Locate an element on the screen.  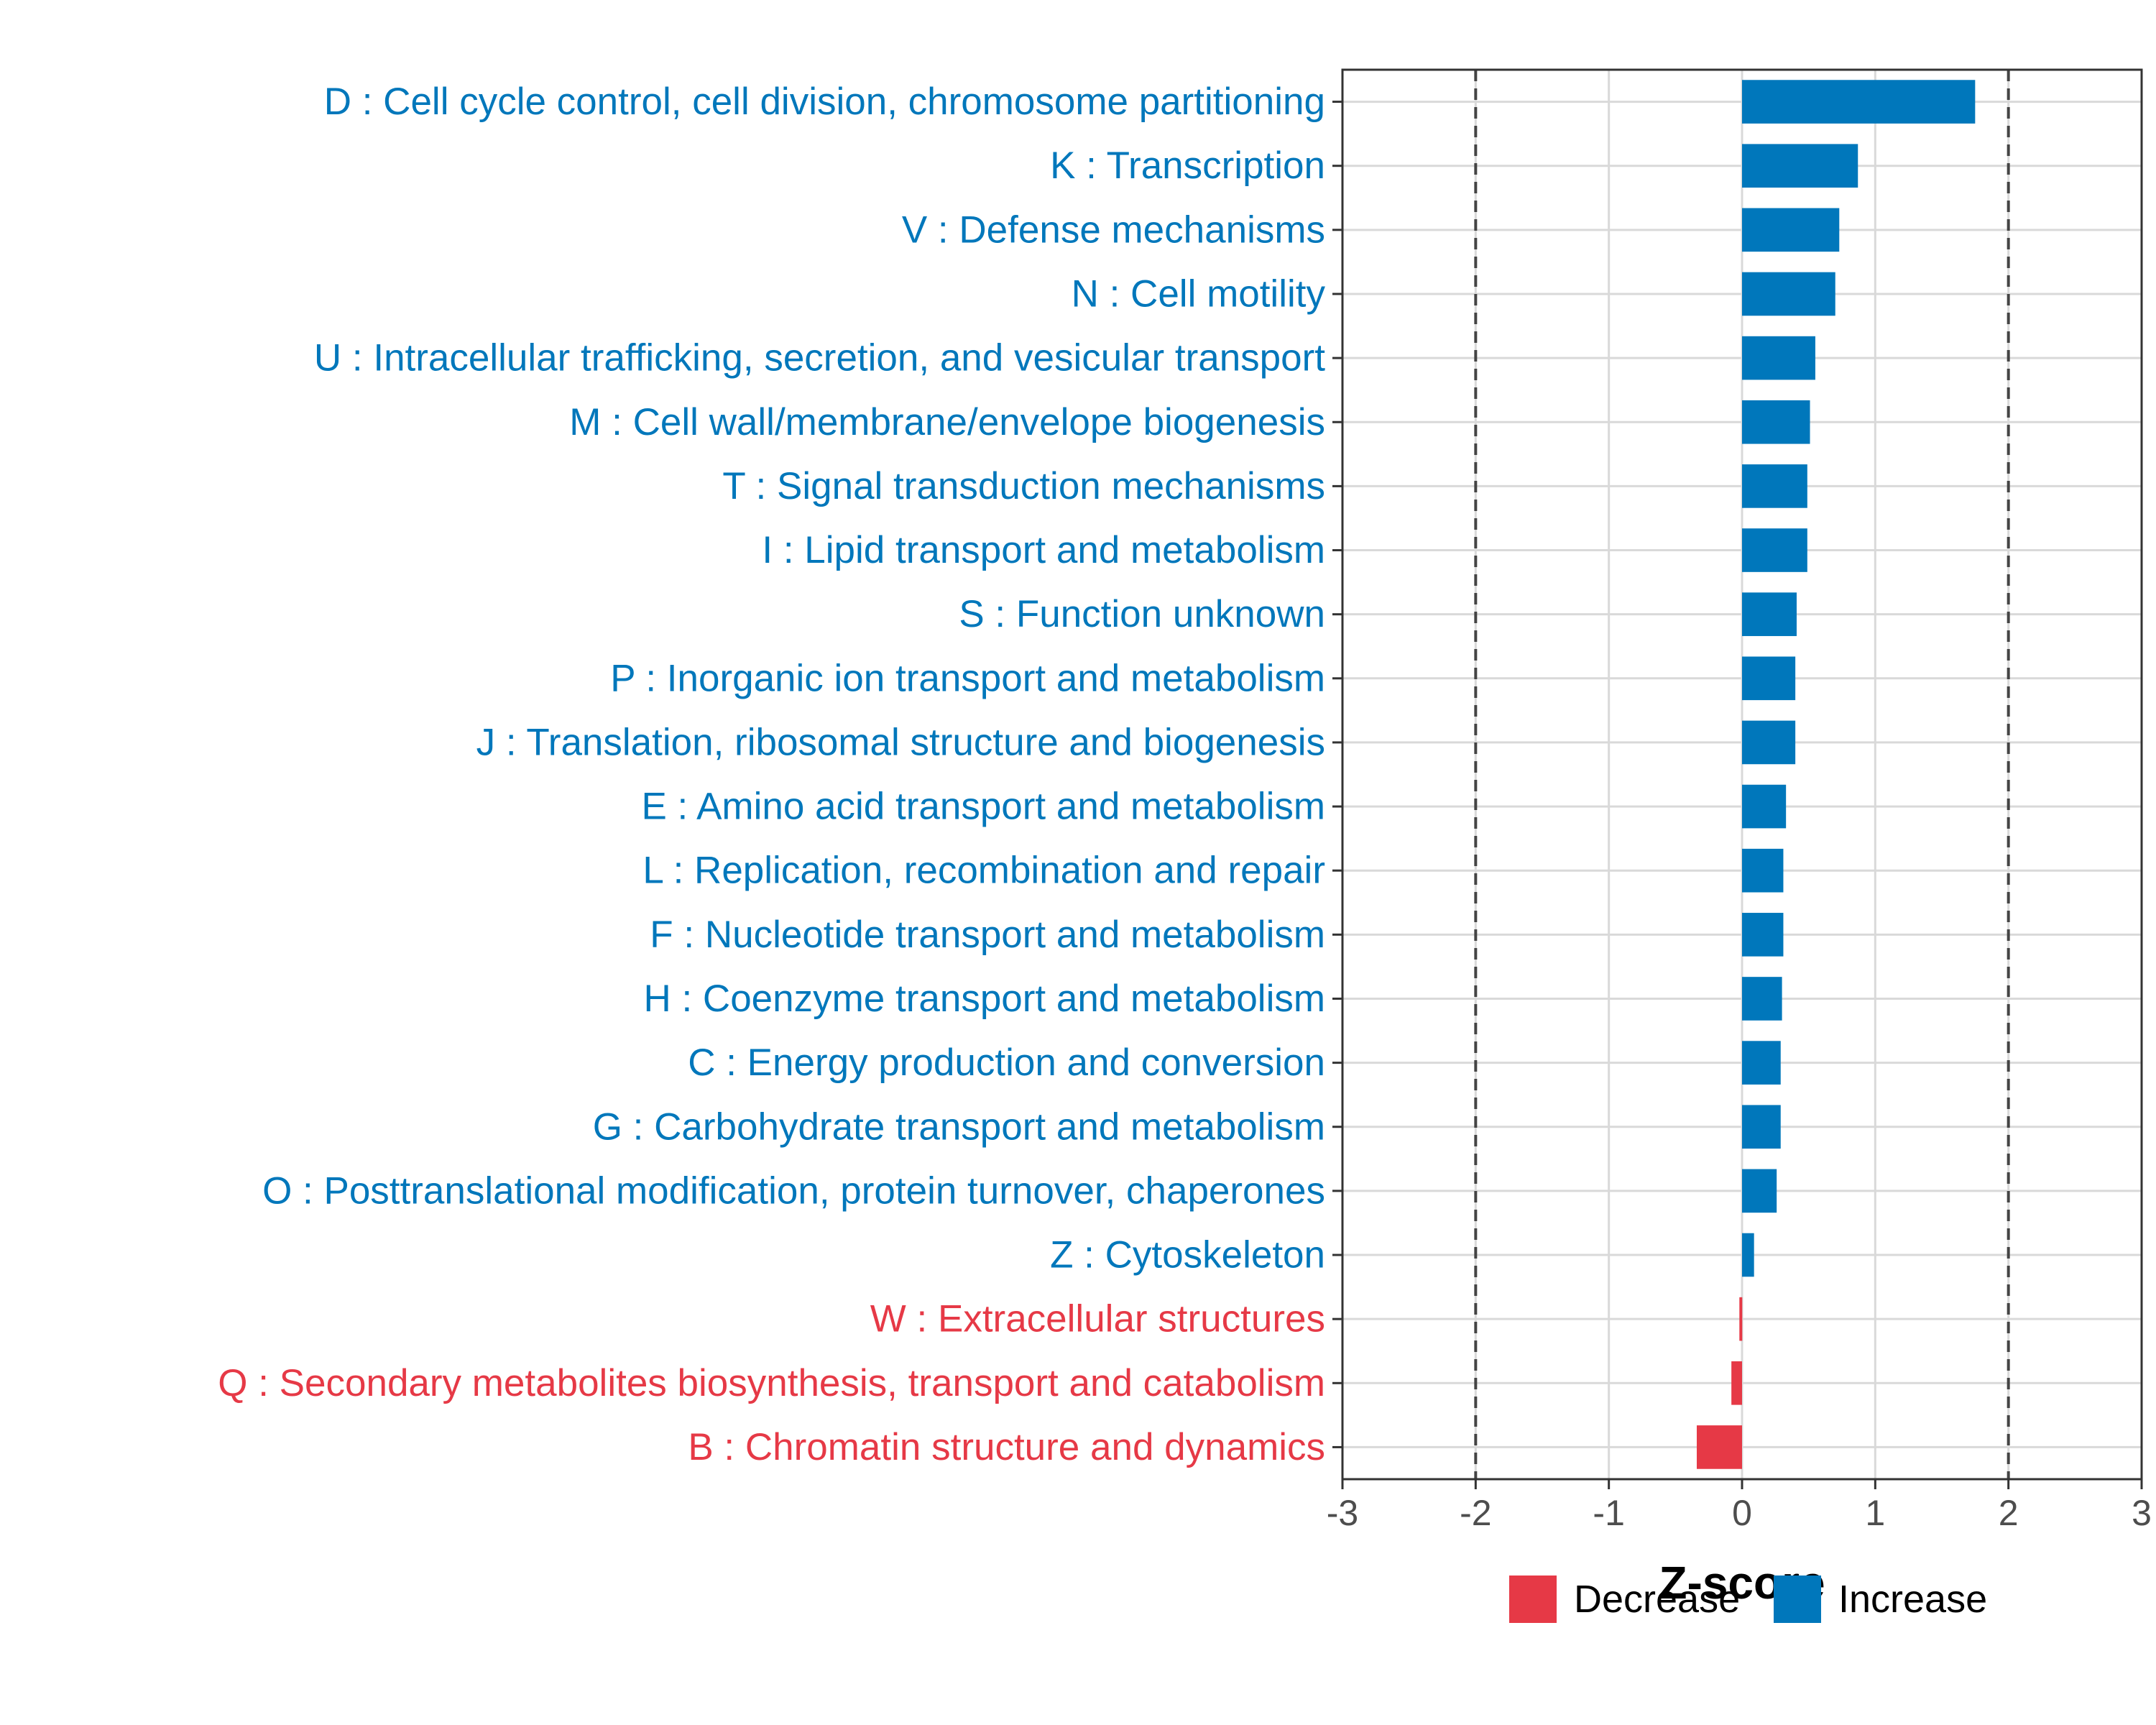
category-label-21: B : Chromatin structure and dynamics is located at coordinates (1007, 1447).